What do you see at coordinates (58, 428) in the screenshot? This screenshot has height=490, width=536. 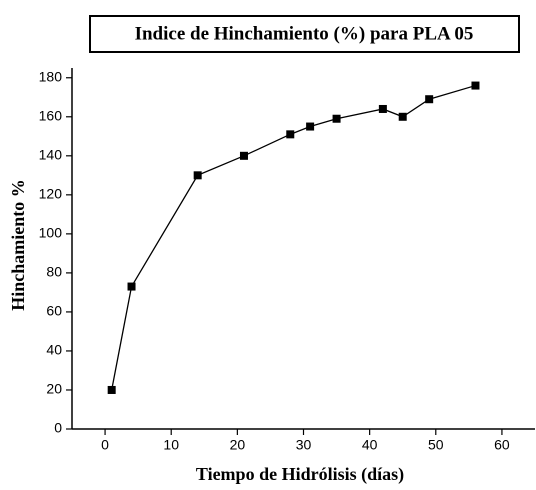 I see `y-tick-label: 0` at bounding box center [58, 428].